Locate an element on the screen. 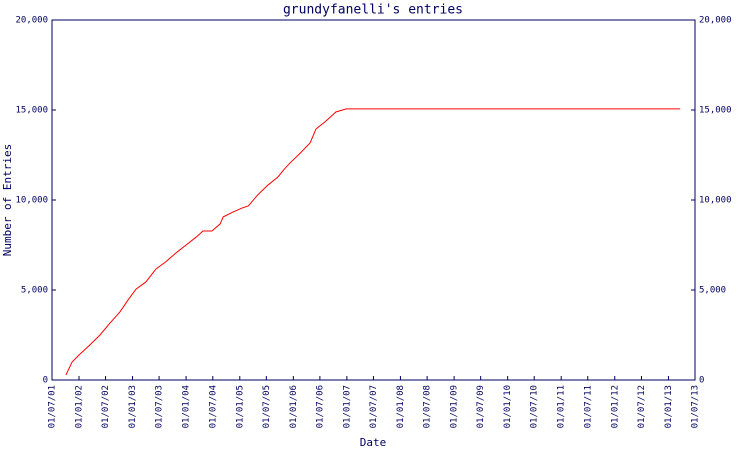 This screenshot has width=750, height=450. y2-tick-label: 5,000 is located at coordinates (712, 291).